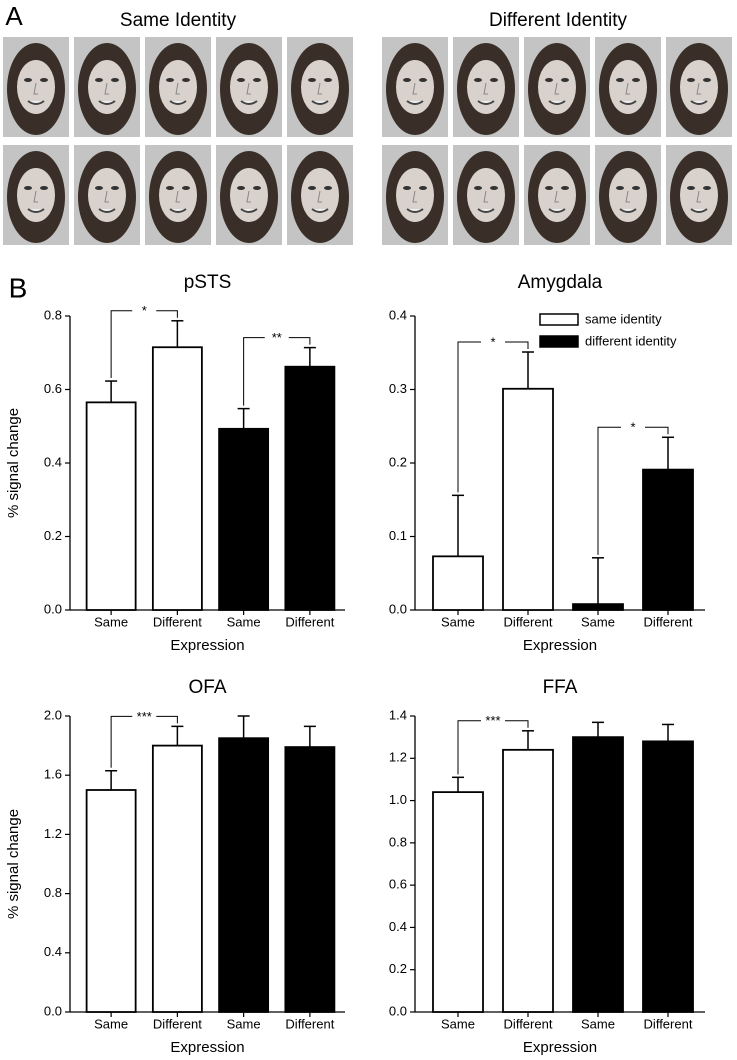 Image resolution: width=737 pixels, height=1060 pixels. I want to click on y-tick-label: 1.6, so click(53, 774).